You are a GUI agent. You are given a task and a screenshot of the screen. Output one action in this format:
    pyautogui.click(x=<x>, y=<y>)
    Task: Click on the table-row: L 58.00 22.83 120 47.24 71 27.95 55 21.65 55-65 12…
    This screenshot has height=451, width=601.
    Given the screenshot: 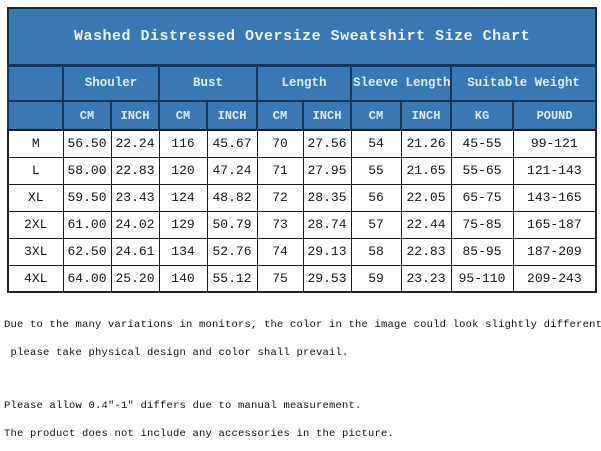 What is the action you would take?
    pyautogui.click(x=302, y=170)
    